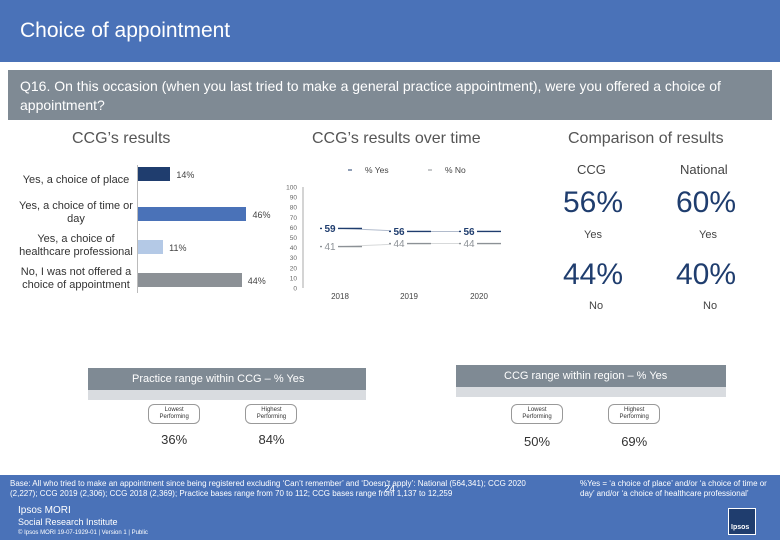 The image size is (780, 540). Describe the element at coordinates (294, 248) in the screenshot. I see `y-tick-label: 40` at that location.